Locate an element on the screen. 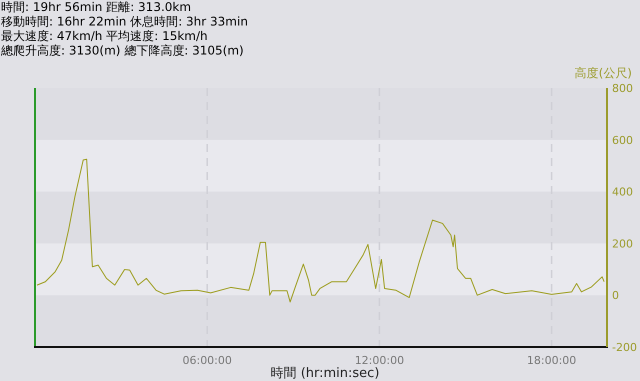  text: 總爬升高度: 3130(m) 總下降高度: 3105(m) is located at coordinates (122, 51).